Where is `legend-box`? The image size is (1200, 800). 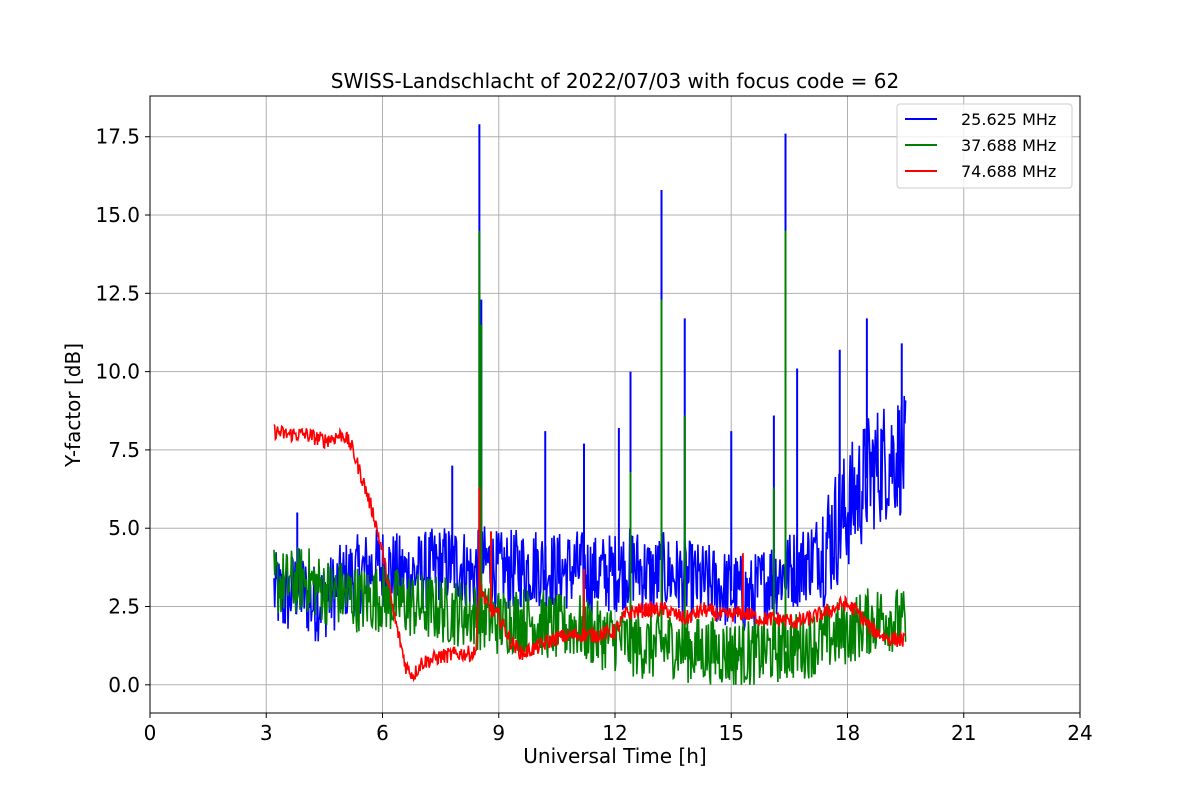 legend-box is located at coordinates (984, 146).